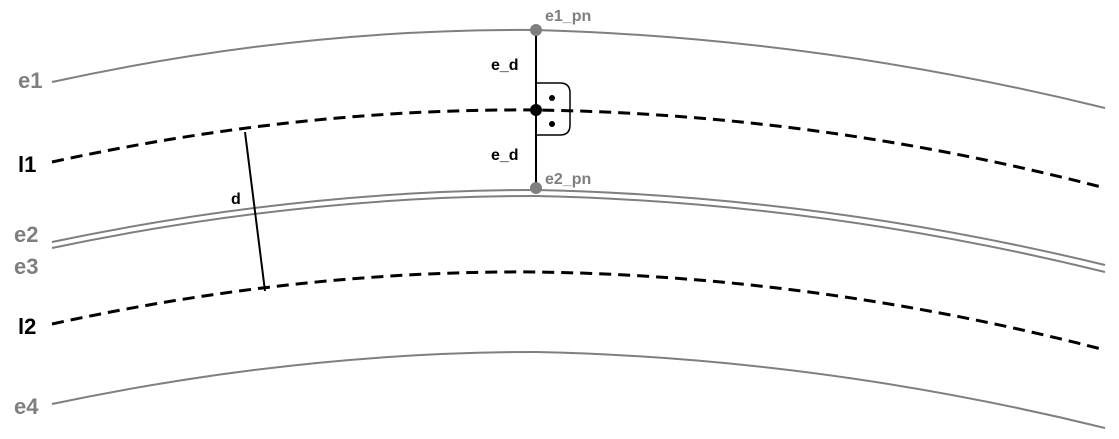 Image resolution: width=1119 pixels, height=439 pixels. Describe the element at coordinates (255, 211) in the screenshot. I see `distance-line-d` at that location.